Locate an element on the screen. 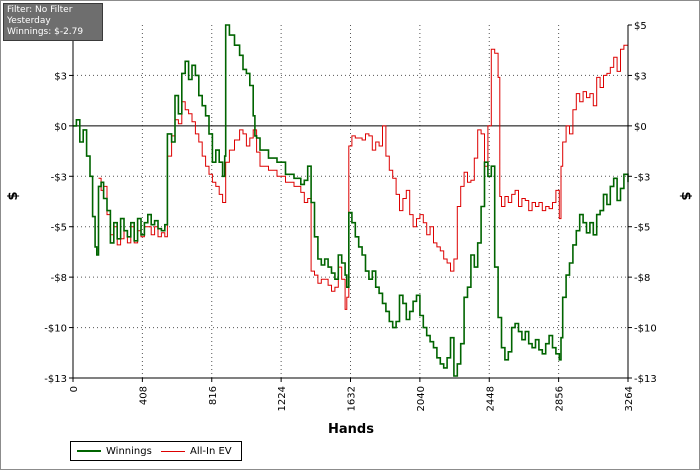  chart-legend: Winnings All-In EV is located at coordinates (156, 451).